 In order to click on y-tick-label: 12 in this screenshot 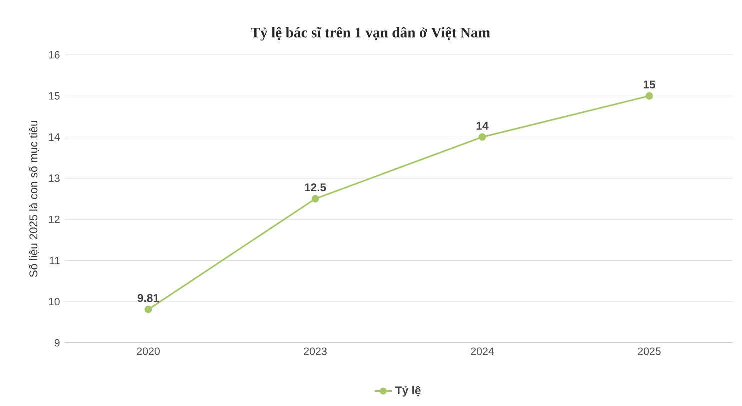, I will do `click(54, 220)`.